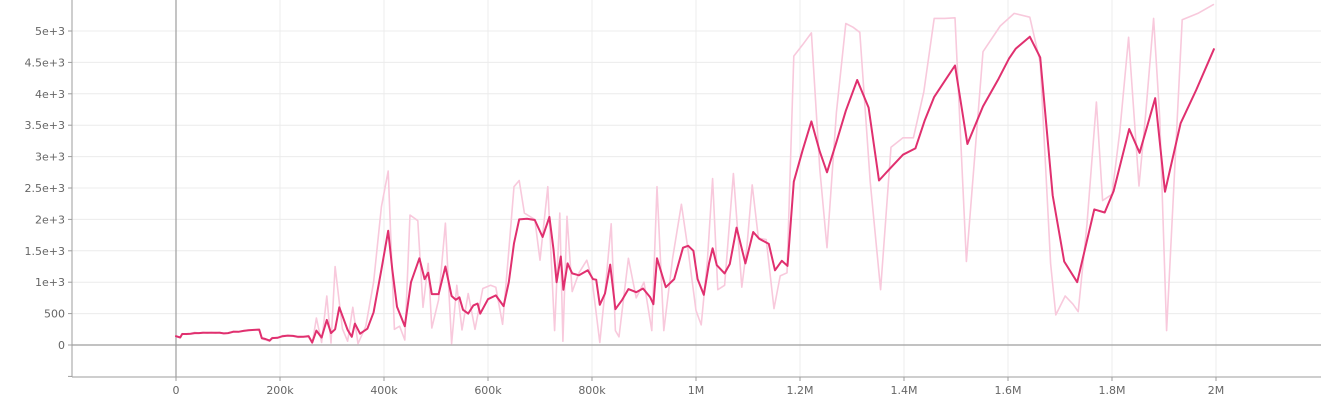  I want to click on x-tick-label: 1.6M, so click(1008, 390).